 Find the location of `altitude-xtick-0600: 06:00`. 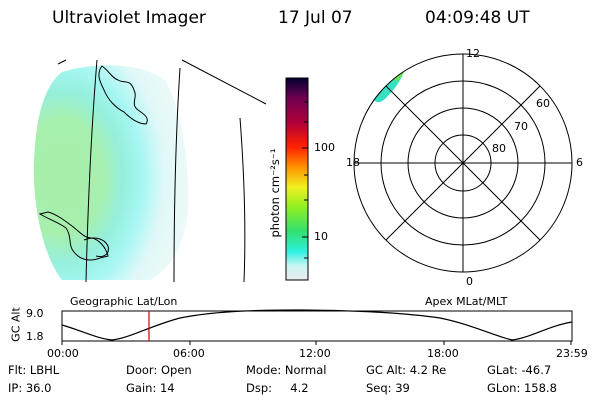

altitude-xtick-0600: 06:00 is located at coordinates (189, 353).